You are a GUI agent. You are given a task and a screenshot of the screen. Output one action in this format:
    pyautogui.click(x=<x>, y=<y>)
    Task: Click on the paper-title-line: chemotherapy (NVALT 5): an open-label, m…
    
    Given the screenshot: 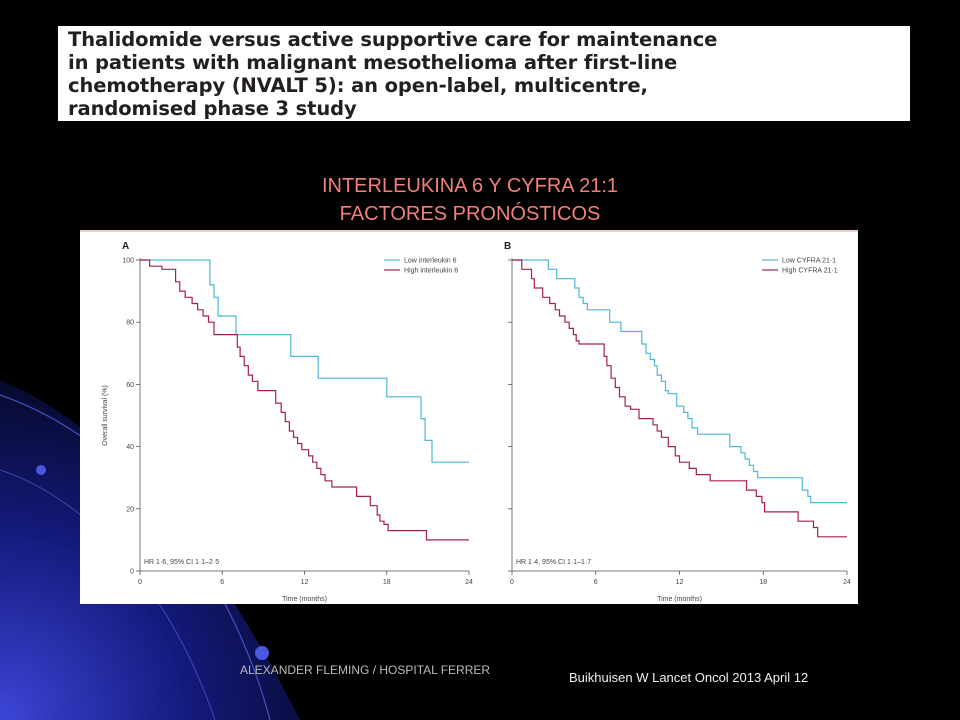 What is the action you would take?
    pyautogui.click(x=358, y=85)
    